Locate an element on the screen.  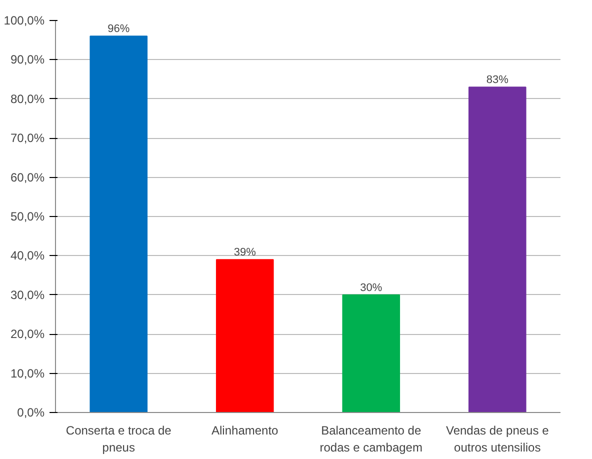
y-tick-label: 90,0% is located at coordinates (27, 59).